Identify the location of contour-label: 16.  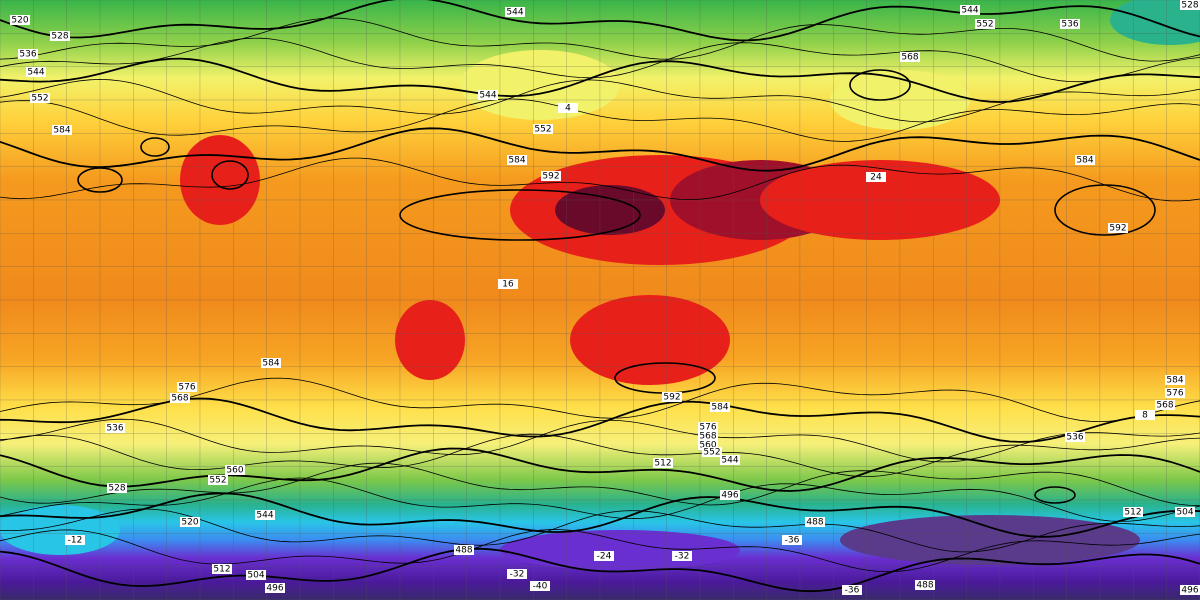
(508, 285).